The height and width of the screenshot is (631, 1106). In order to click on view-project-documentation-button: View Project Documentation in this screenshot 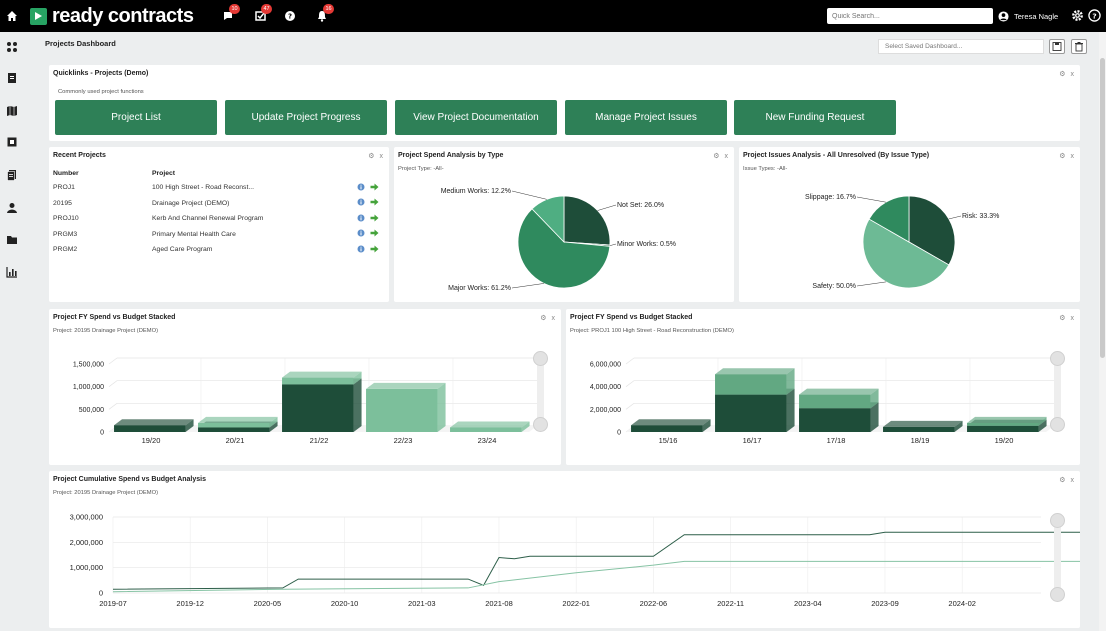, I will do `click(476, 117)`.